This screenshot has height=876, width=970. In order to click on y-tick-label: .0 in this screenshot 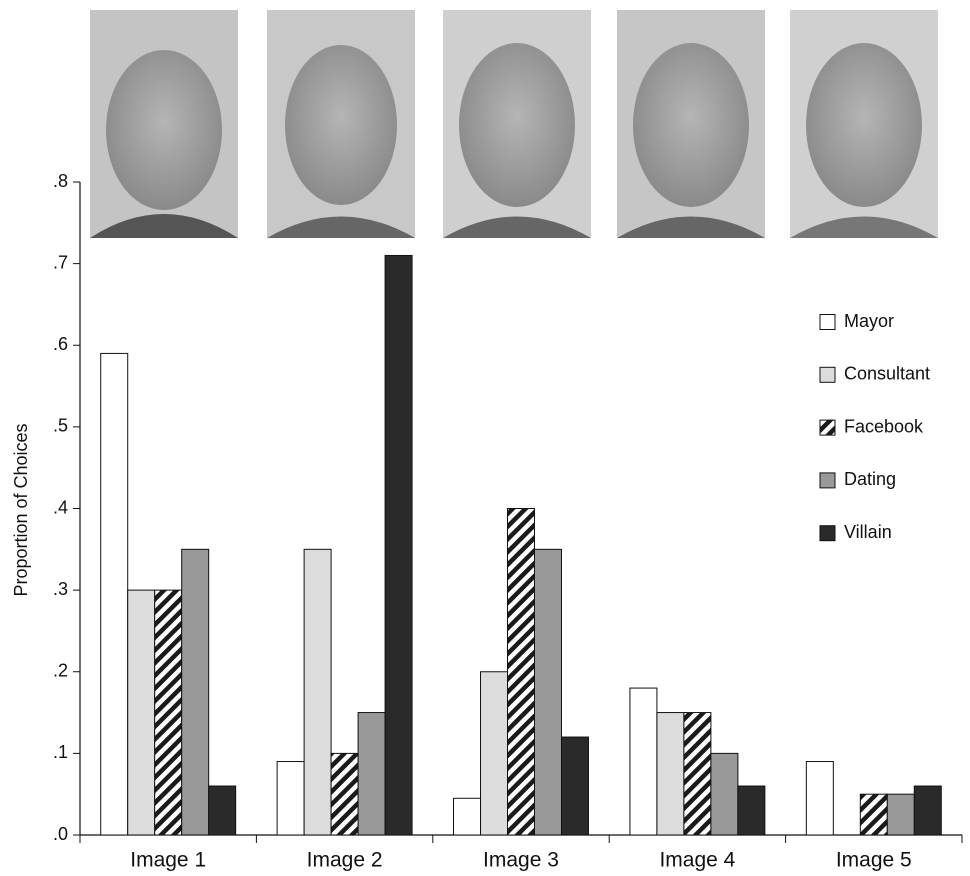, I will do `click(60, 834)`.